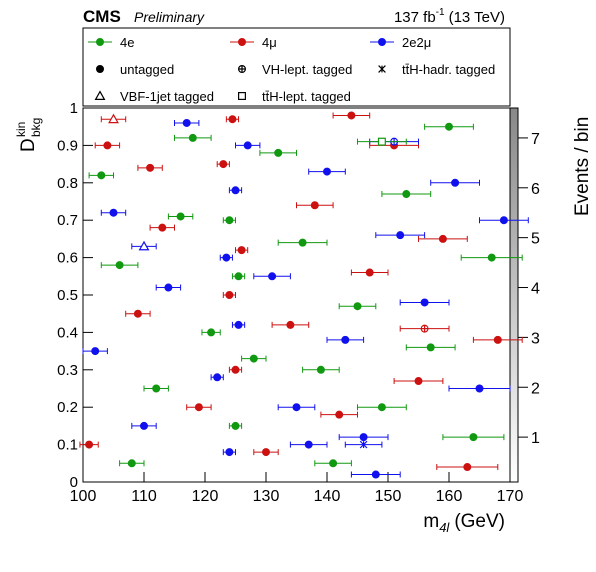 This screenshot has width=596, height=572. Describe the element at coordinates (67, 332) in the screenshot. I see `y-tick-label: 0.4` at that location.